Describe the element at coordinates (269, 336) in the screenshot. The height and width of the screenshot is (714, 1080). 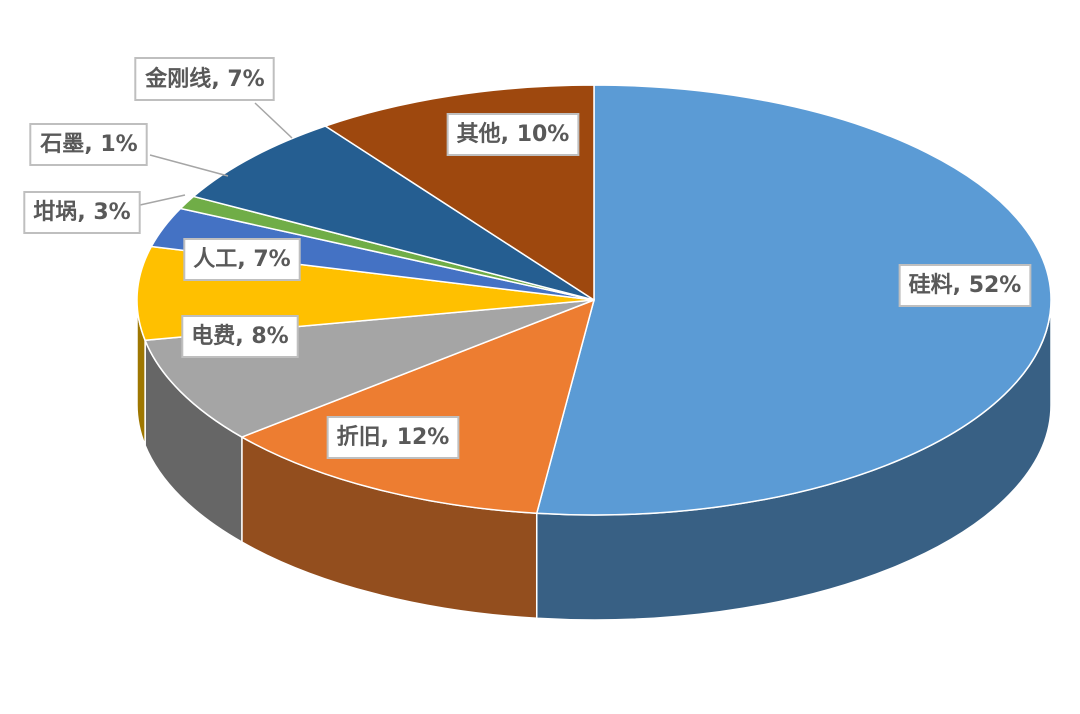
I see `value-label: 8%` at that location.